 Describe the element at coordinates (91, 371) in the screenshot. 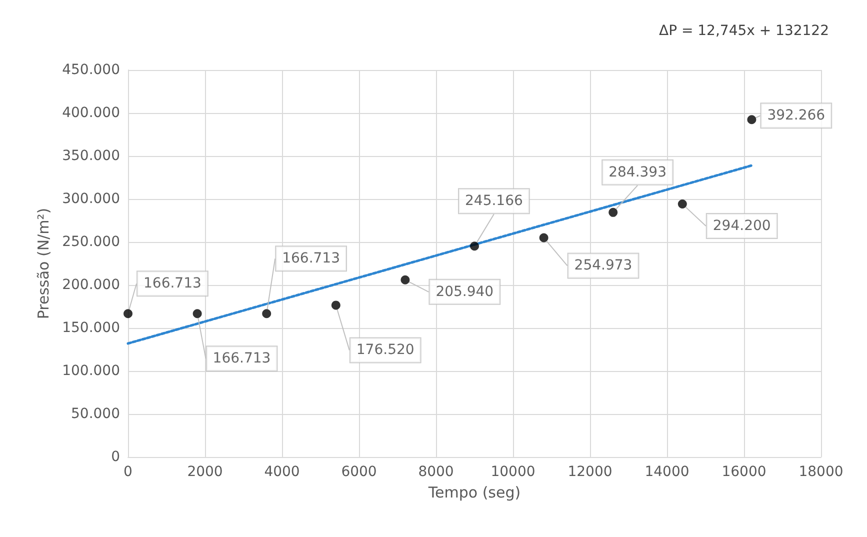

I see `y-tick-label: 100.000` at that location.